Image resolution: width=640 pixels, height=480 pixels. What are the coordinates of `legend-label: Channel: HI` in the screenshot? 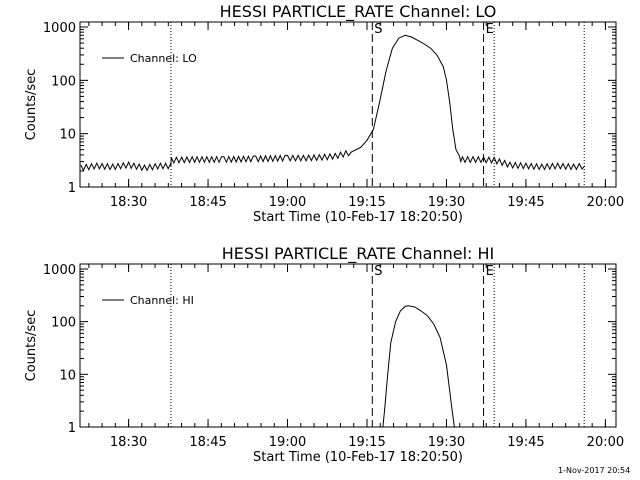 It's located at (162, 300).